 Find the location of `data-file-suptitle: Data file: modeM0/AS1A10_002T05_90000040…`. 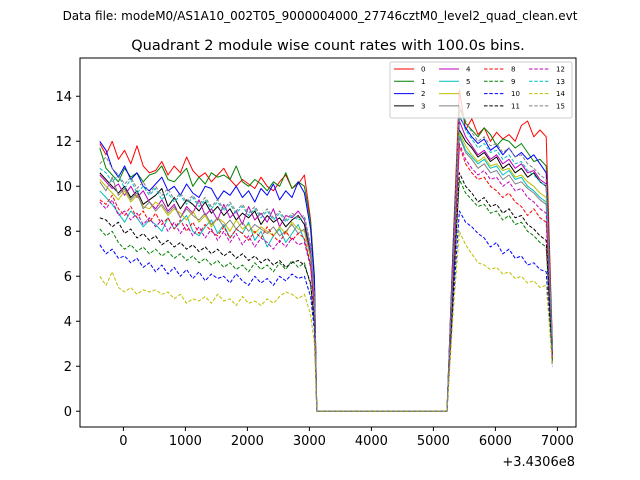

data-file-suptitle: Data file: modeM0/AS1A10_002T05_90000040… is located at coordinates (320, 16).